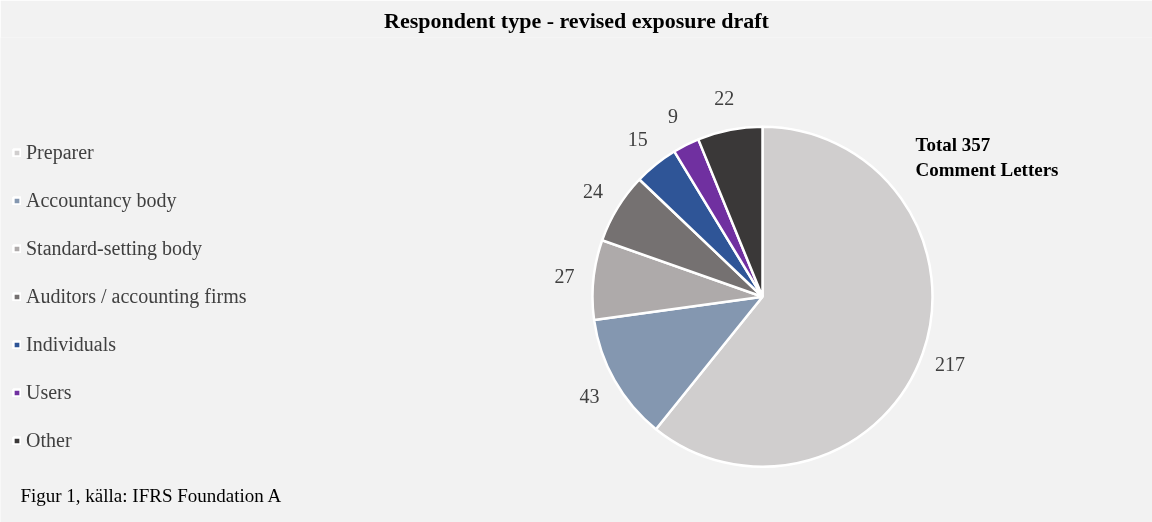 This screenshot has width=1152, height=522. What do you see at coordinates (49, 440) in the screenshot?
I see `legend-label: Other` at bounding box center [49, 440].